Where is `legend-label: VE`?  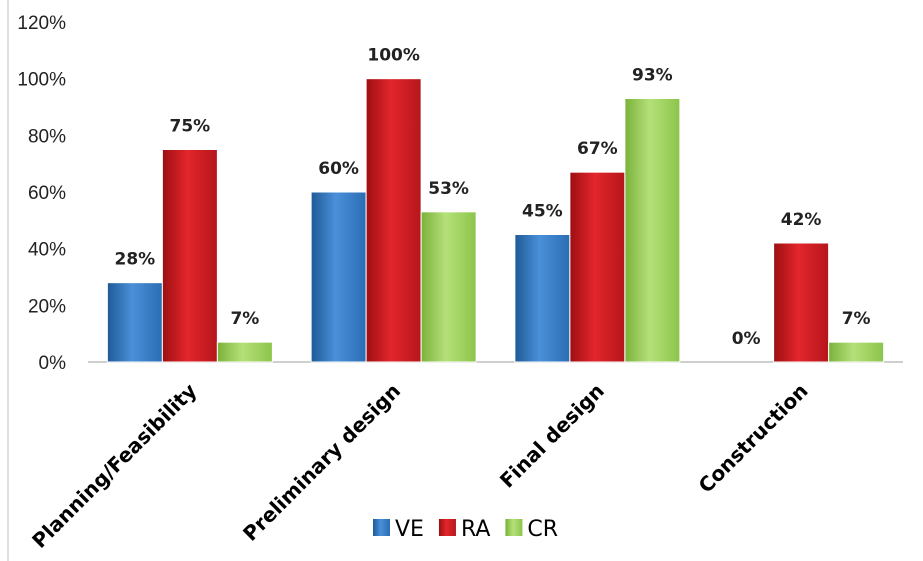
legend-label: VE is located at coordinates (409, 529).